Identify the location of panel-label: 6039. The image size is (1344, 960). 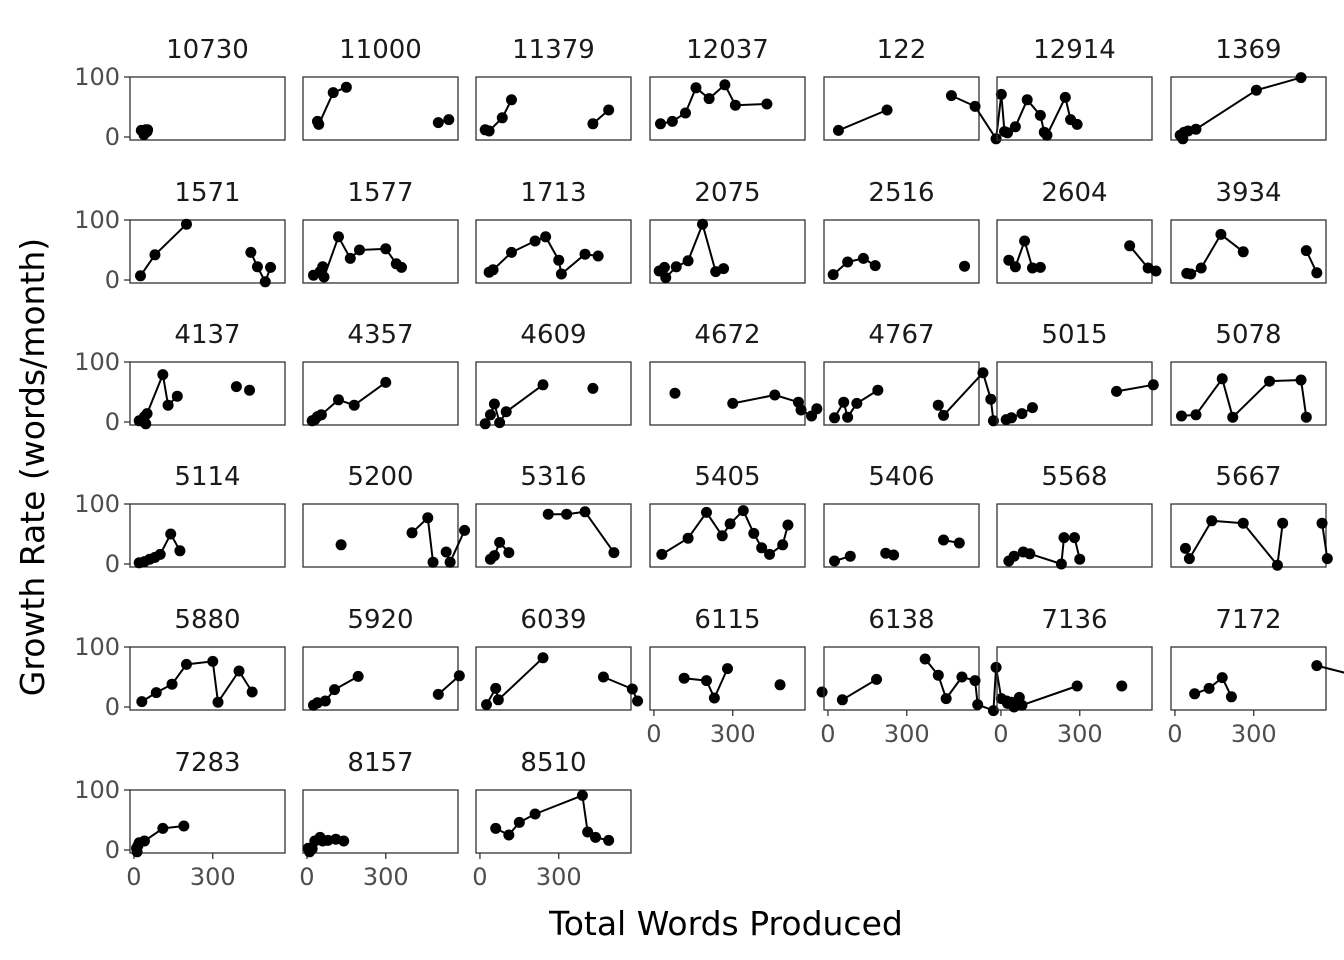
(553, 620).